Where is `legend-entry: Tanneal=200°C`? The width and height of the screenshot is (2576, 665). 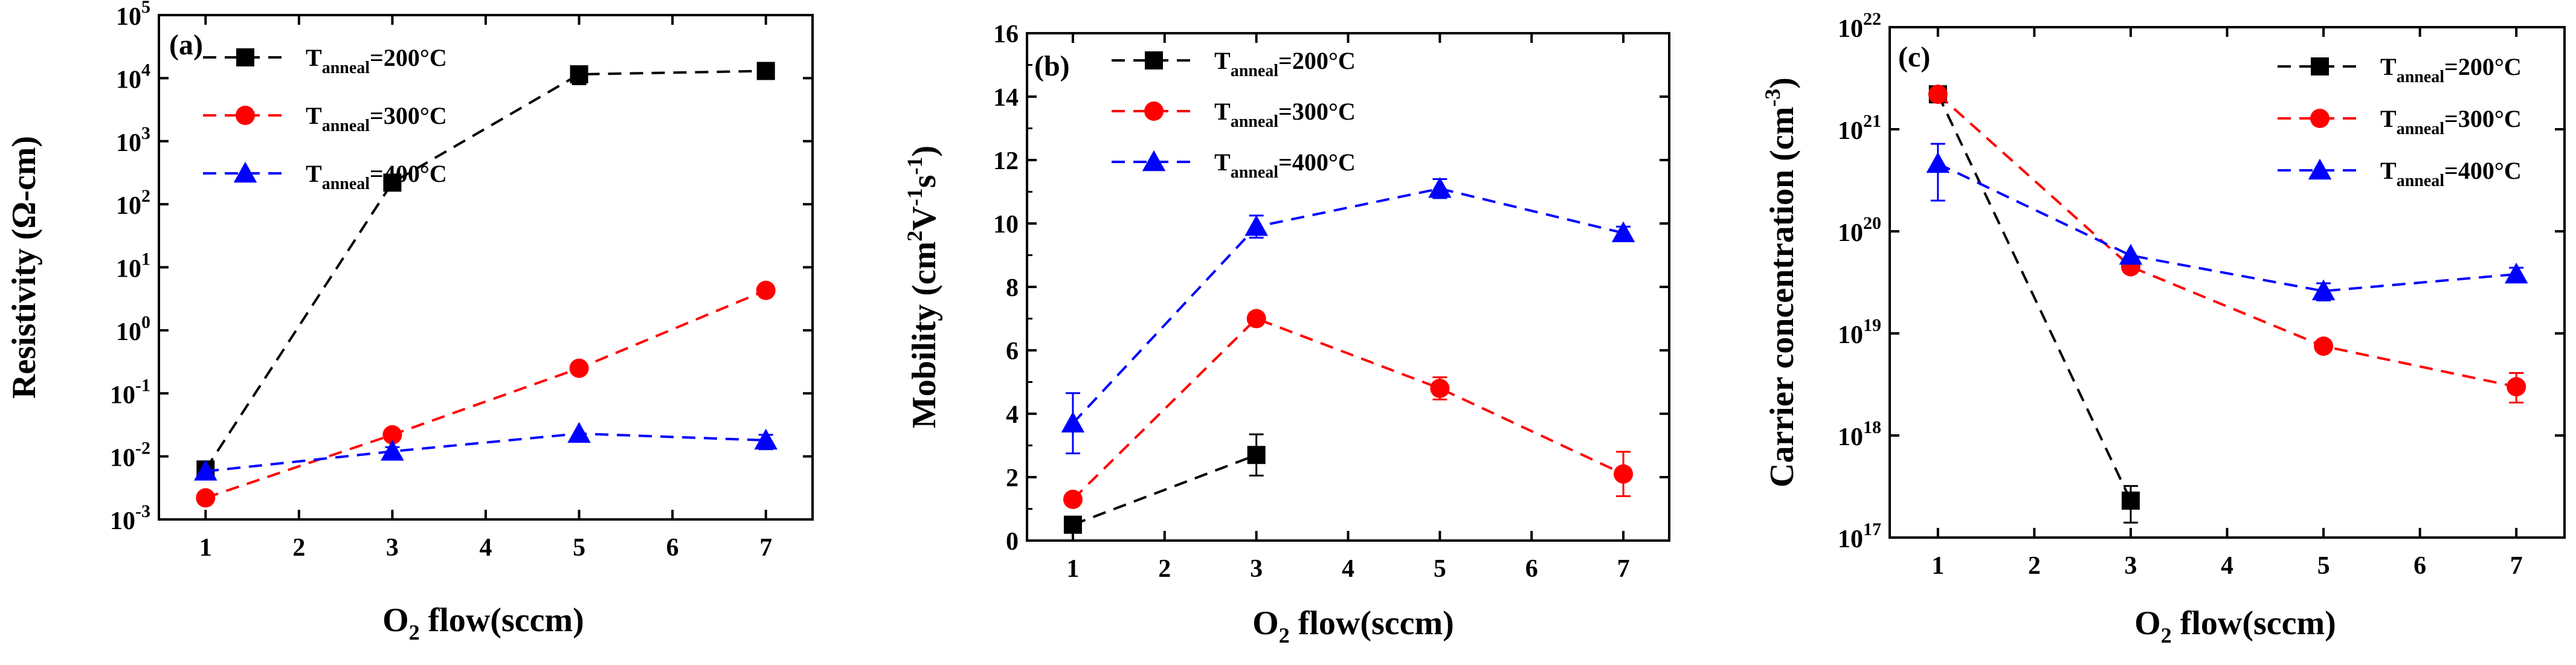 legend-entry: Tanneal=200°C is located at coordinates (1234, 63).